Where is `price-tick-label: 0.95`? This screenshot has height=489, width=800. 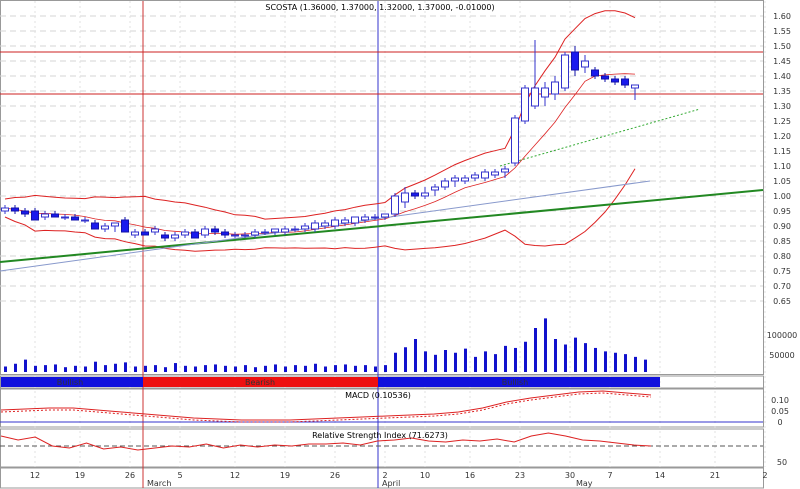
price-tick-label: 0.95 is located at coordinates (782, 211).